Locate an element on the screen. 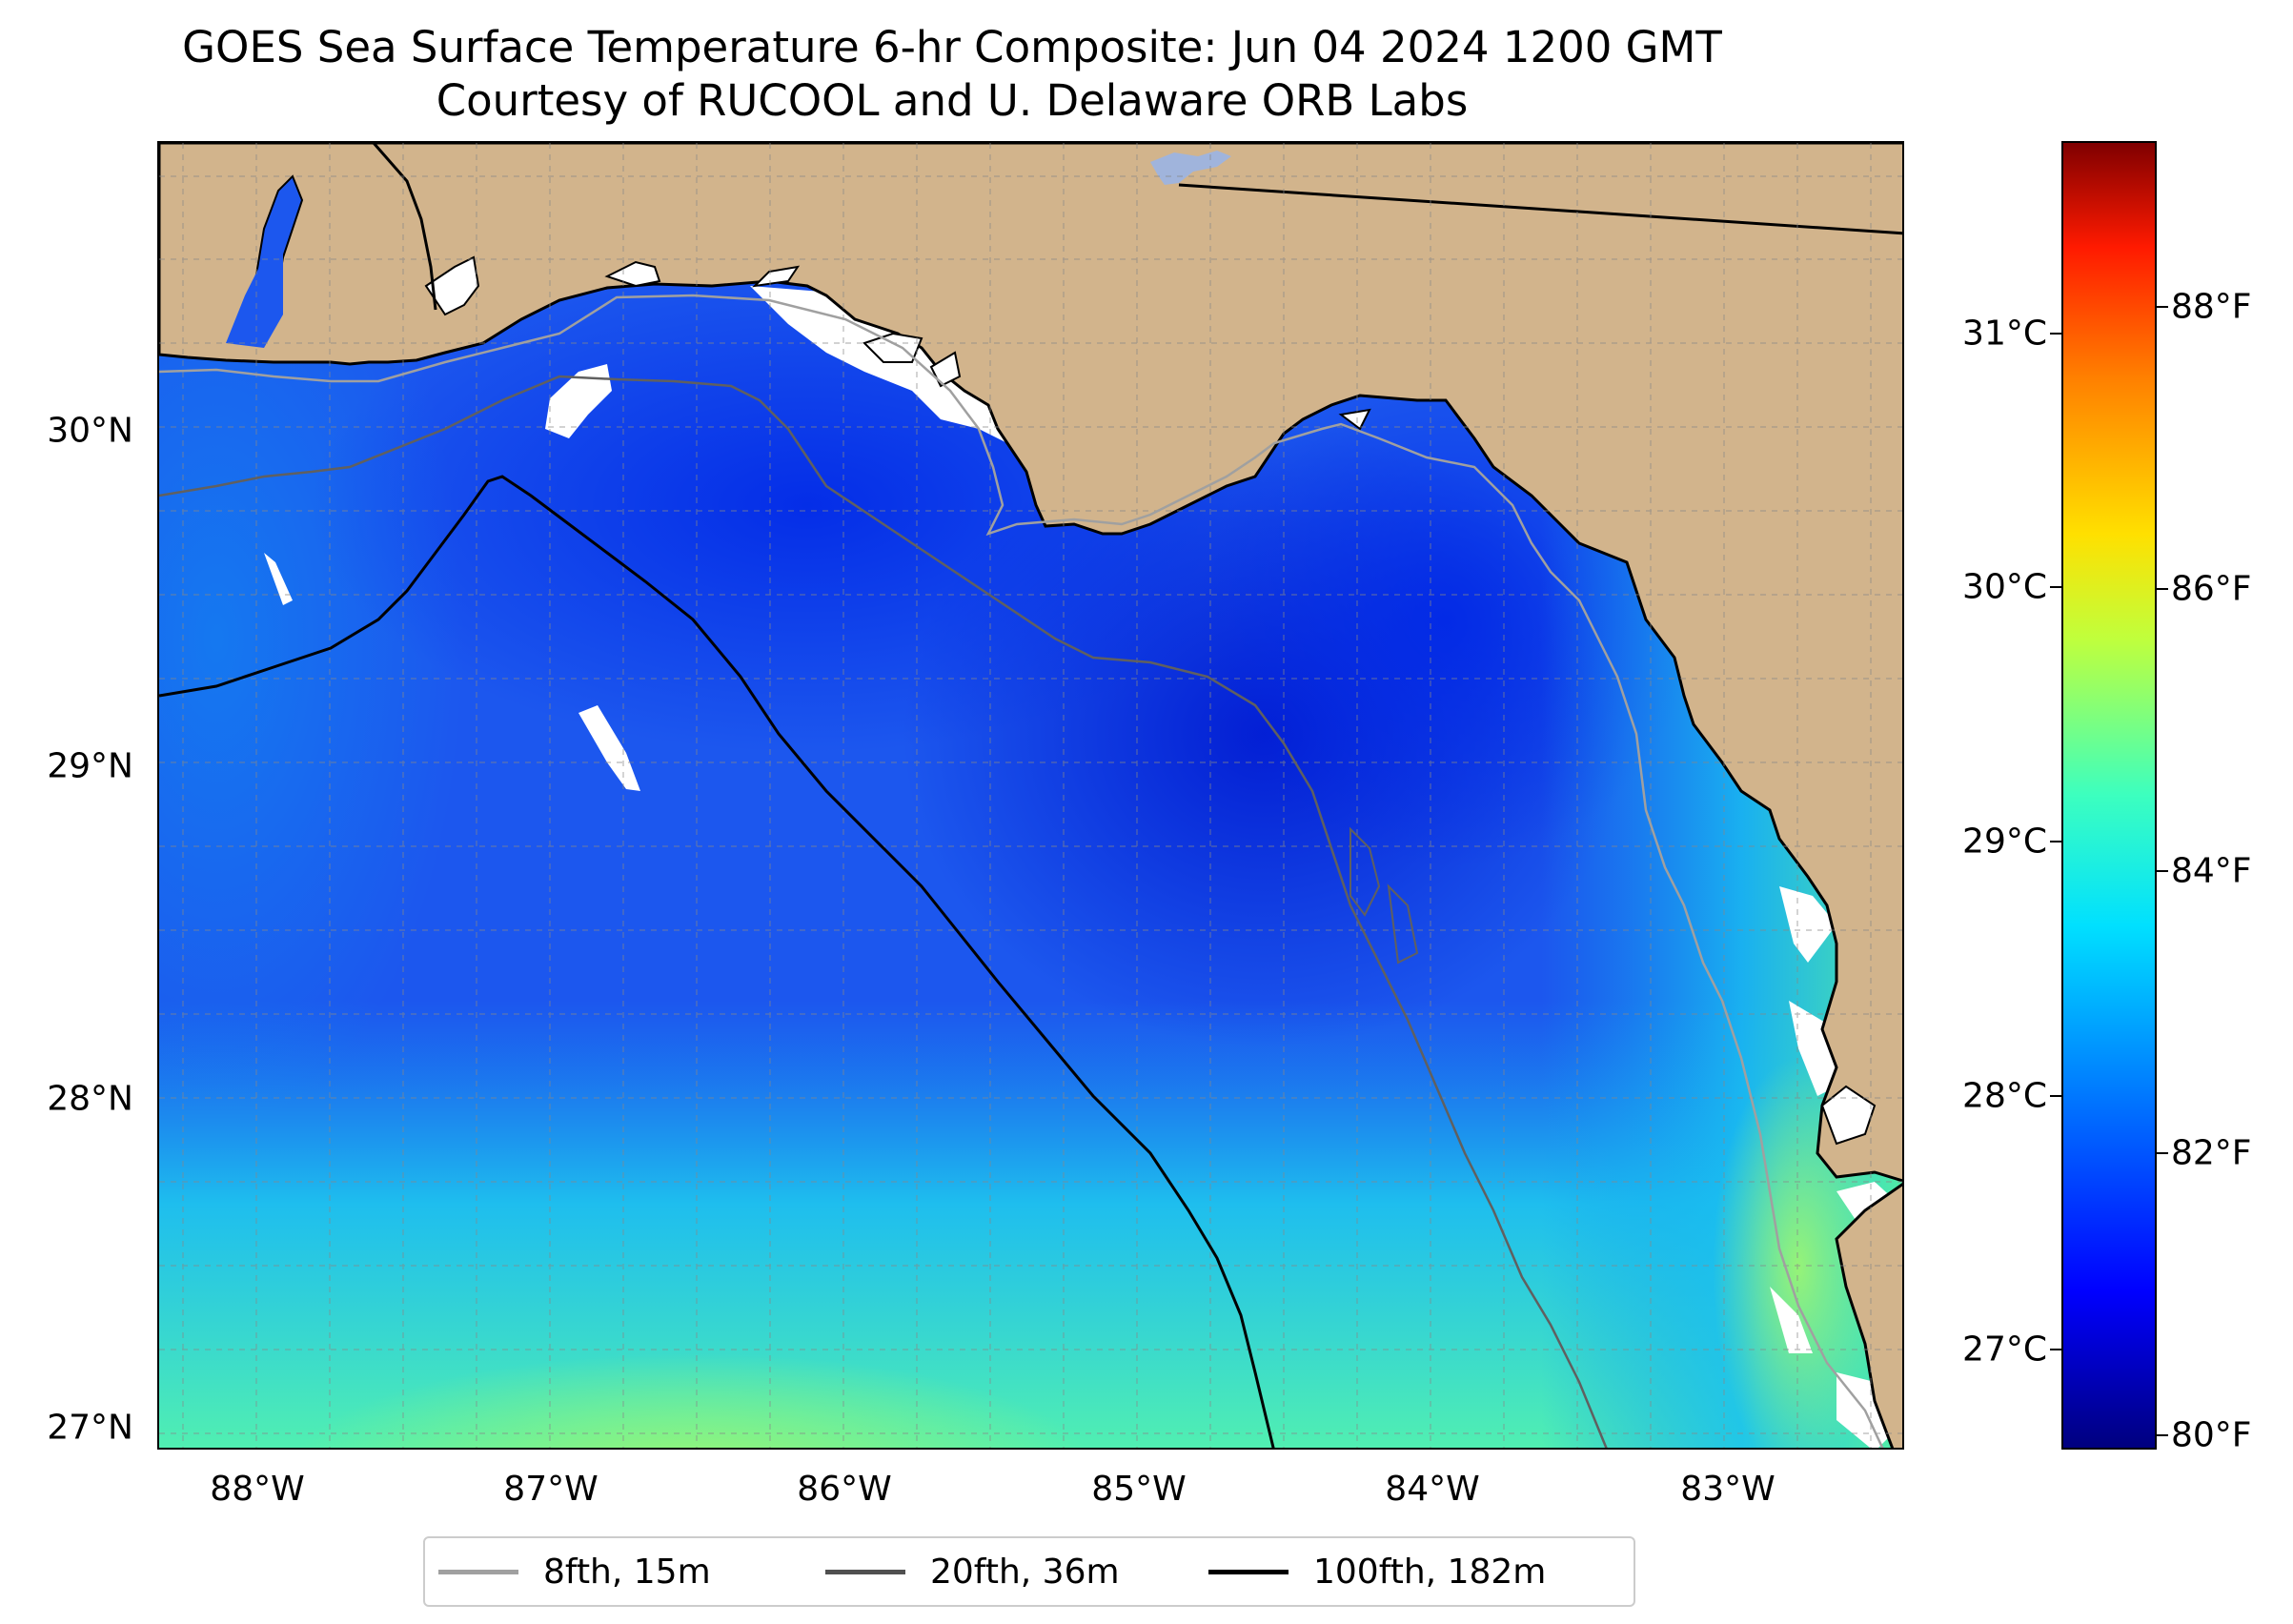  legend-swatch-20fth is located at coordinates (865, 1571).